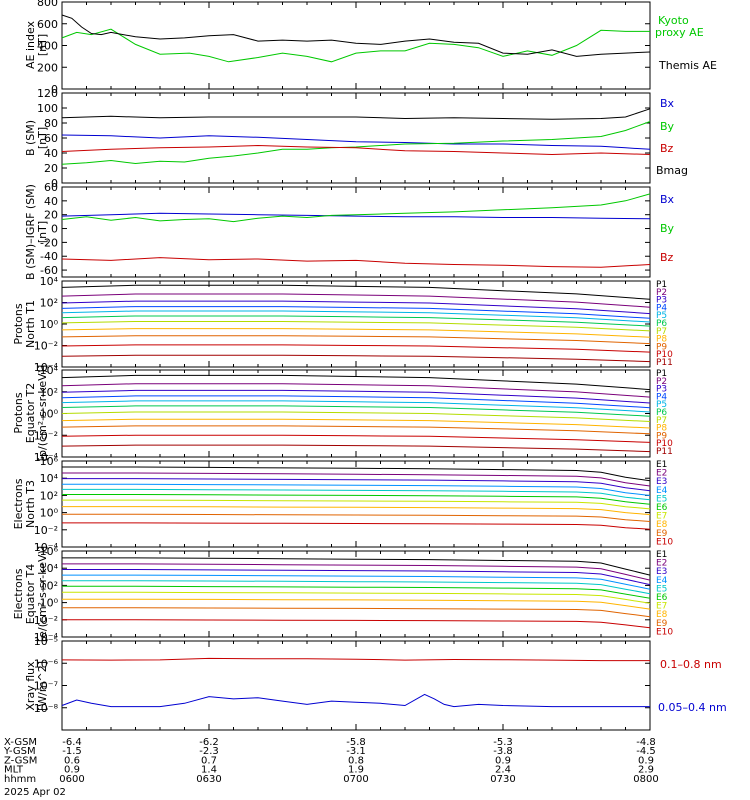 The image size is (750, 800). I want to click on b-series-bz, so click(356, 150).